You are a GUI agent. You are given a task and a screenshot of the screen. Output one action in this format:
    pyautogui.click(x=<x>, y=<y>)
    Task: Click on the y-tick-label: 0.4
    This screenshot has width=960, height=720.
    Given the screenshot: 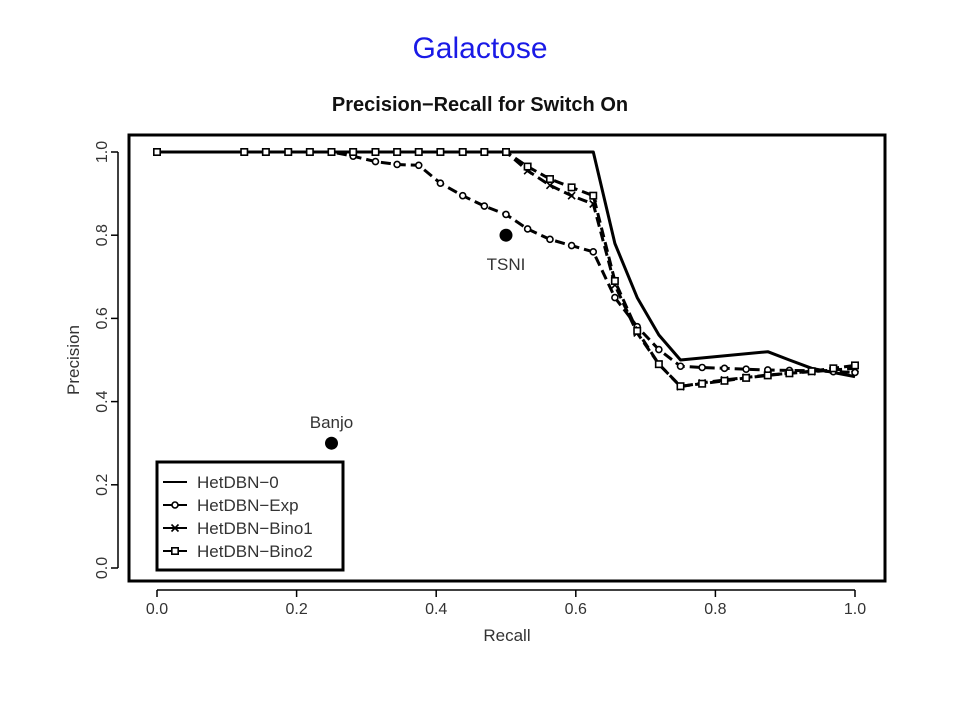 What is the action you would take?
    pyautogui.click(x=102, y=401)
    